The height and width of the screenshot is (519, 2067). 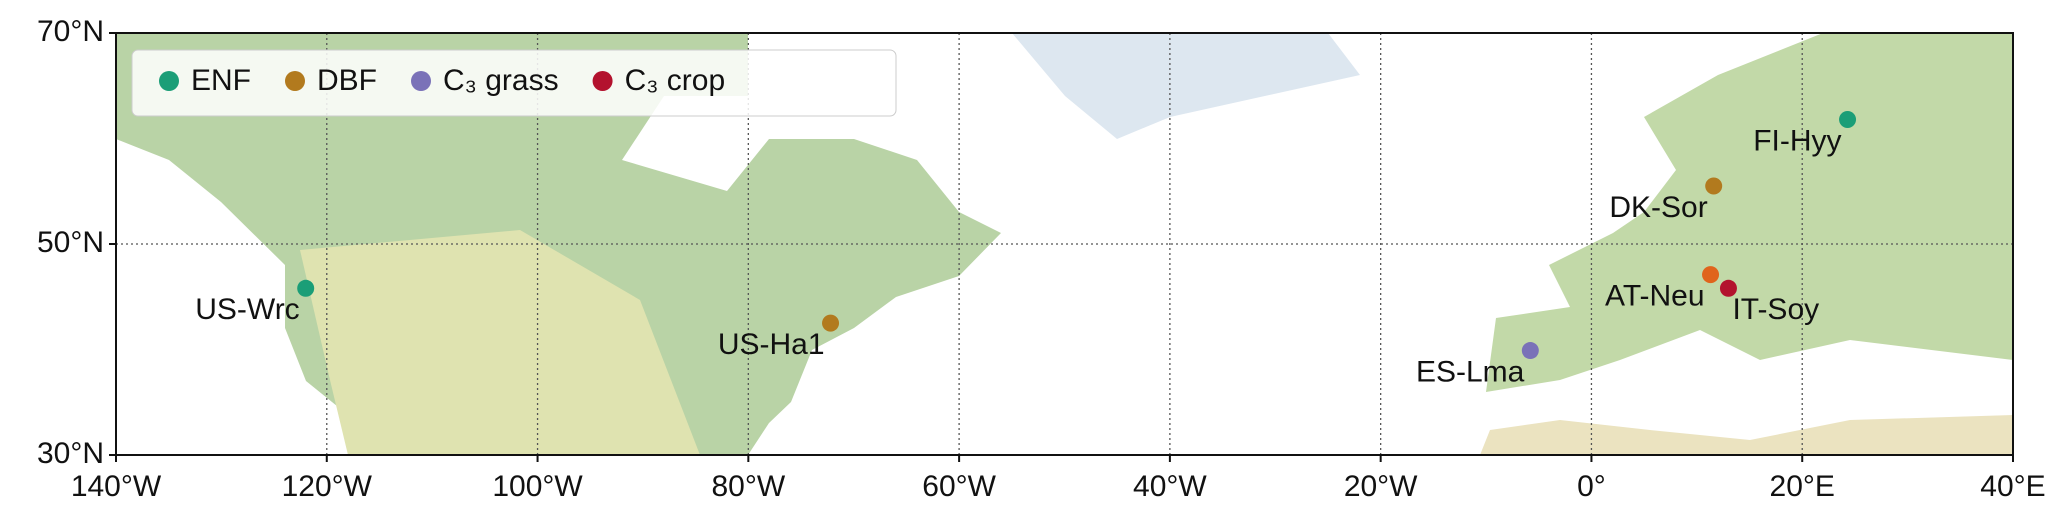 What do you see at coordinates (442, 80) in the screenshot?
I see `legend: ENF DBF C₃ grass C₃ crop` at bounding box center [442, 80].